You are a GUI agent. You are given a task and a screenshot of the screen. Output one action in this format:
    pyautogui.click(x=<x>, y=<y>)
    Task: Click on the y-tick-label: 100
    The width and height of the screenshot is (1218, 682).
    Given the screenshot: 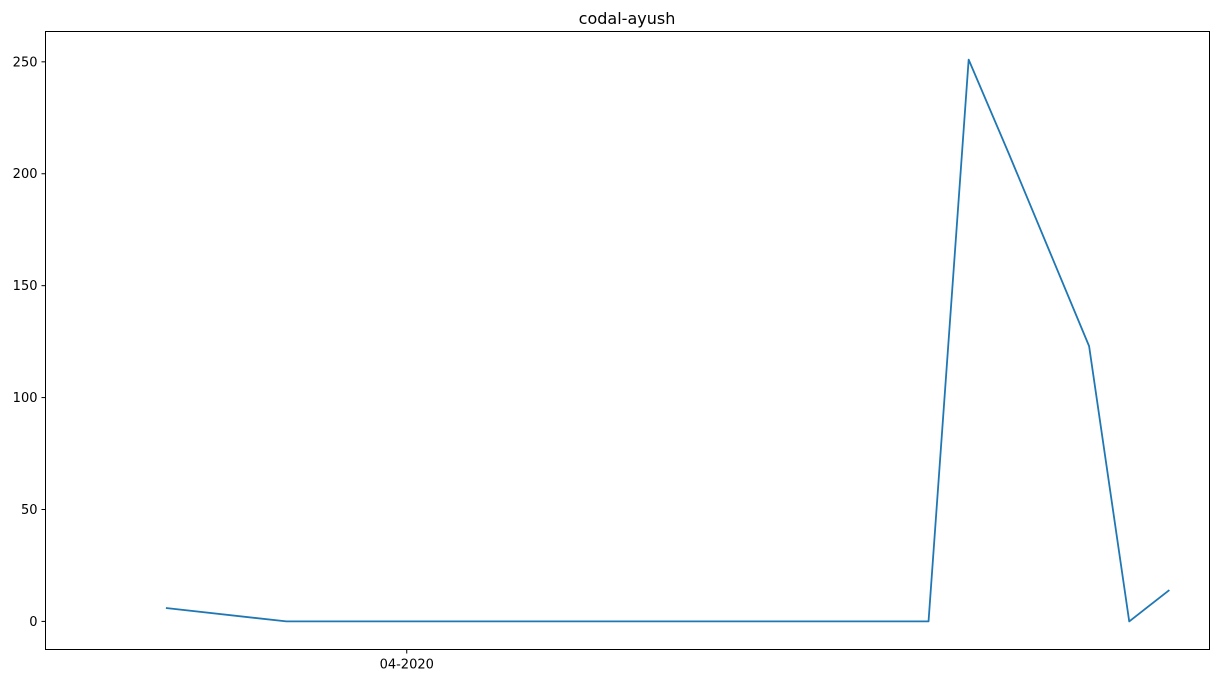 What is the action you would take?
    pyautogui.click(x=25, y=398)
    